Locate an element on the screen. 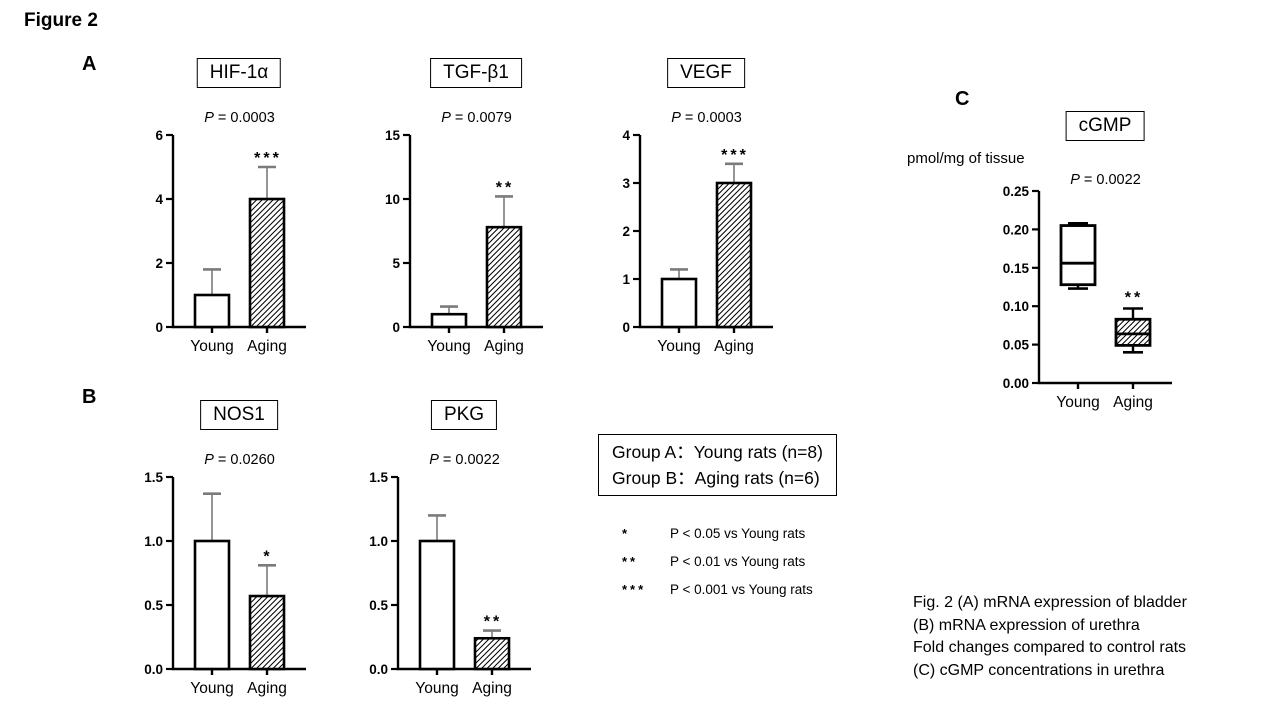 This screenshot has height=720, width=1280. p-value-label: P = 0.0022 is located at coordinates (464, 460).